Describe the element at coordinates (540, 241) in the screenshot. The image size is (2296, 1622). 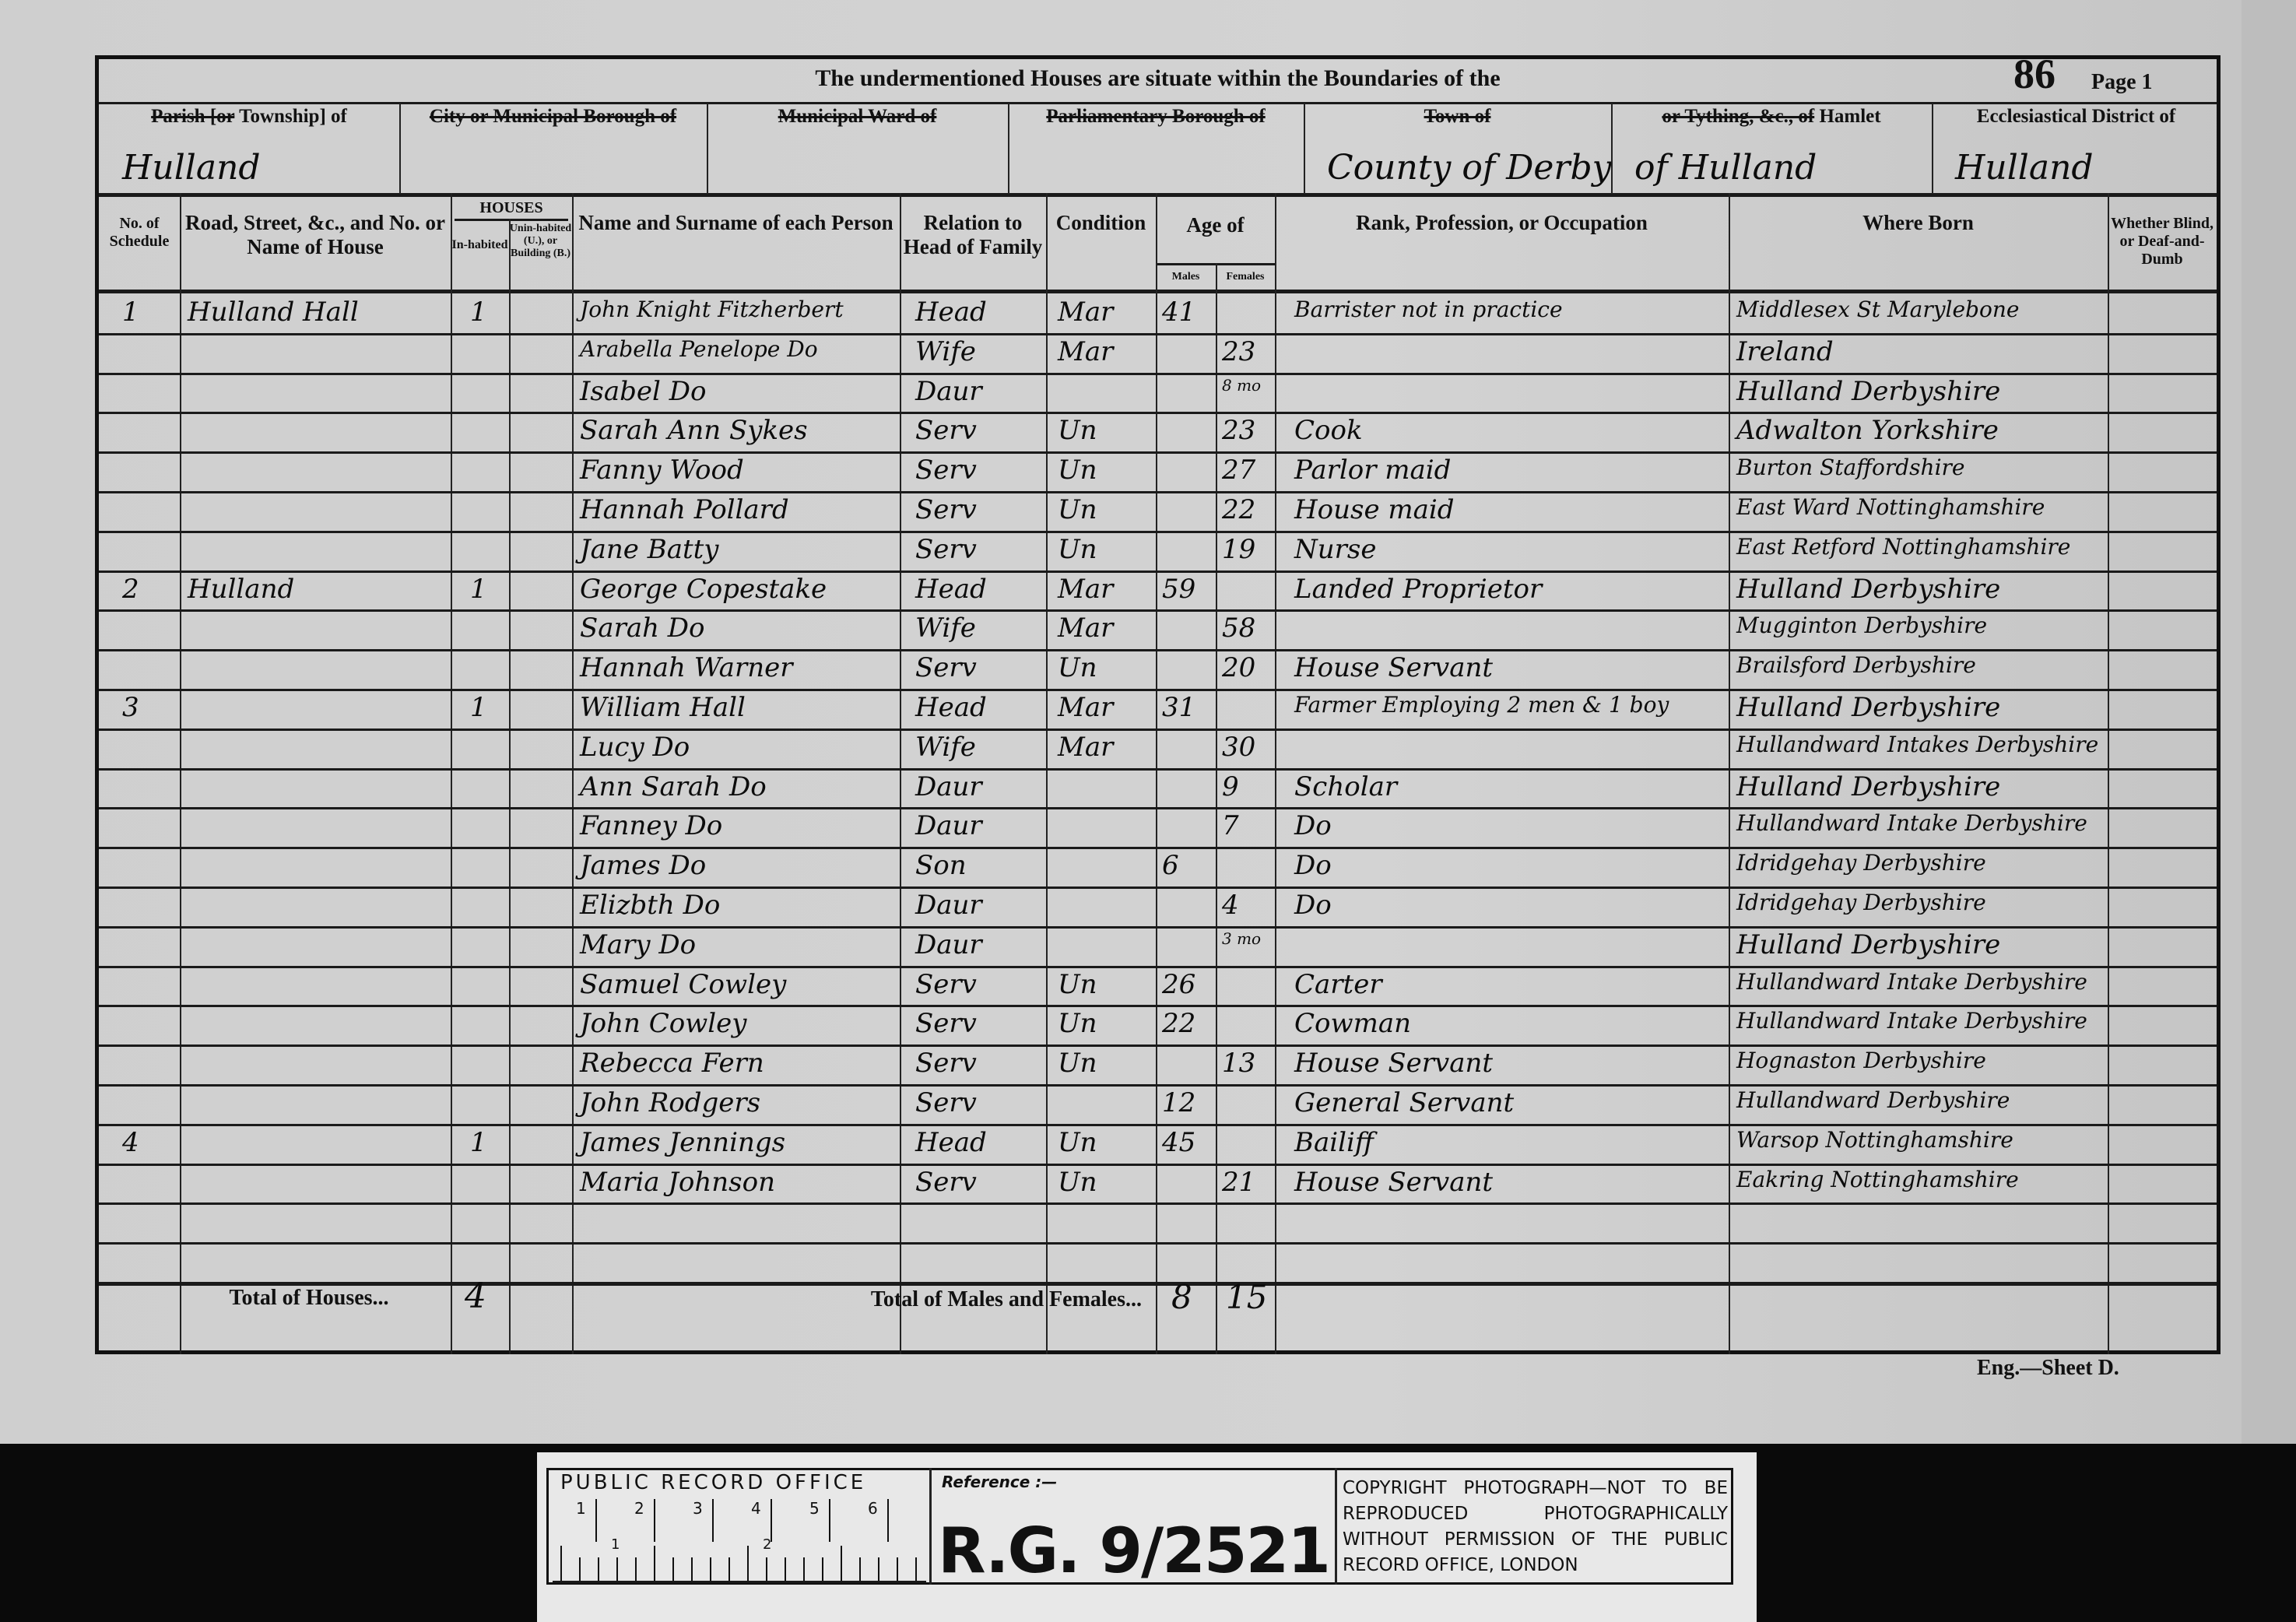
I see `column-header-uninhabited: Unin-habited (U.), or Building (B.)` at that location.